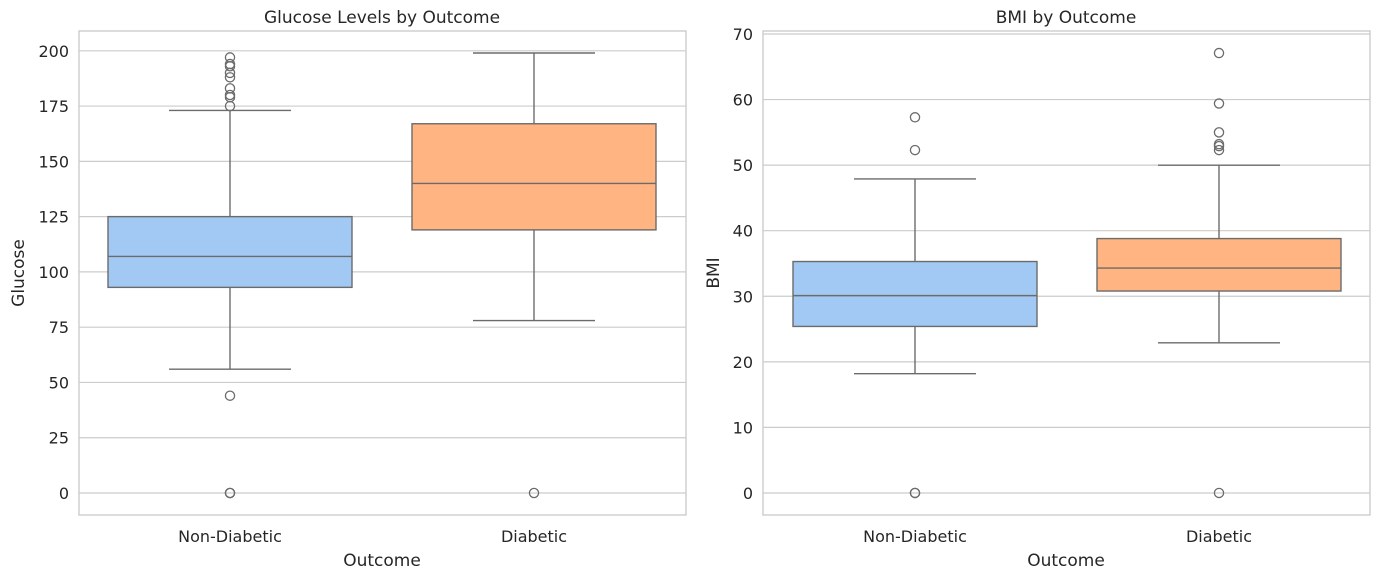 This screenshot has height=580, width=1380. What do you see at coordinates (714, 272) in the screenshot?
I see `y-axis-label: BMI` at bounding box center [714, 272].